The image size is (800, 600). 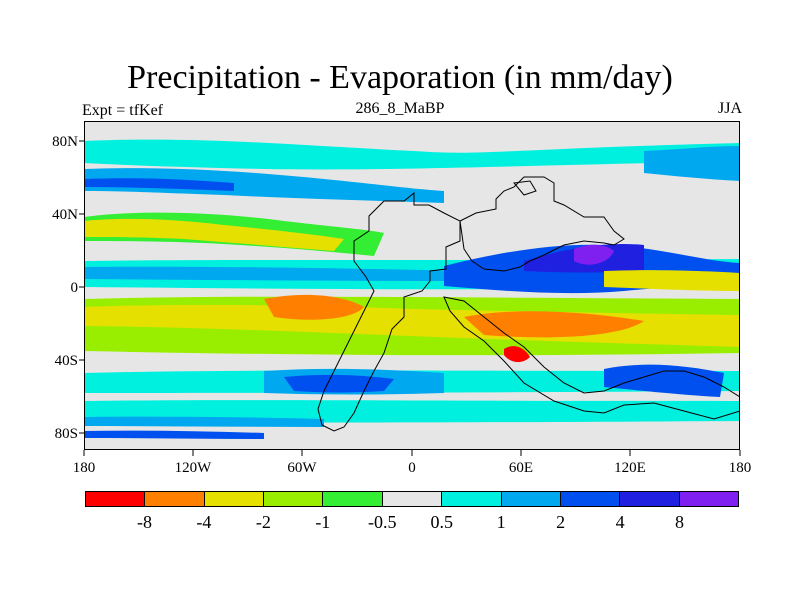 What do you see at coordinates (382, 522) in the screenshot?
I see `colorbar-label: -0.5` at bounding box center [382, 522].